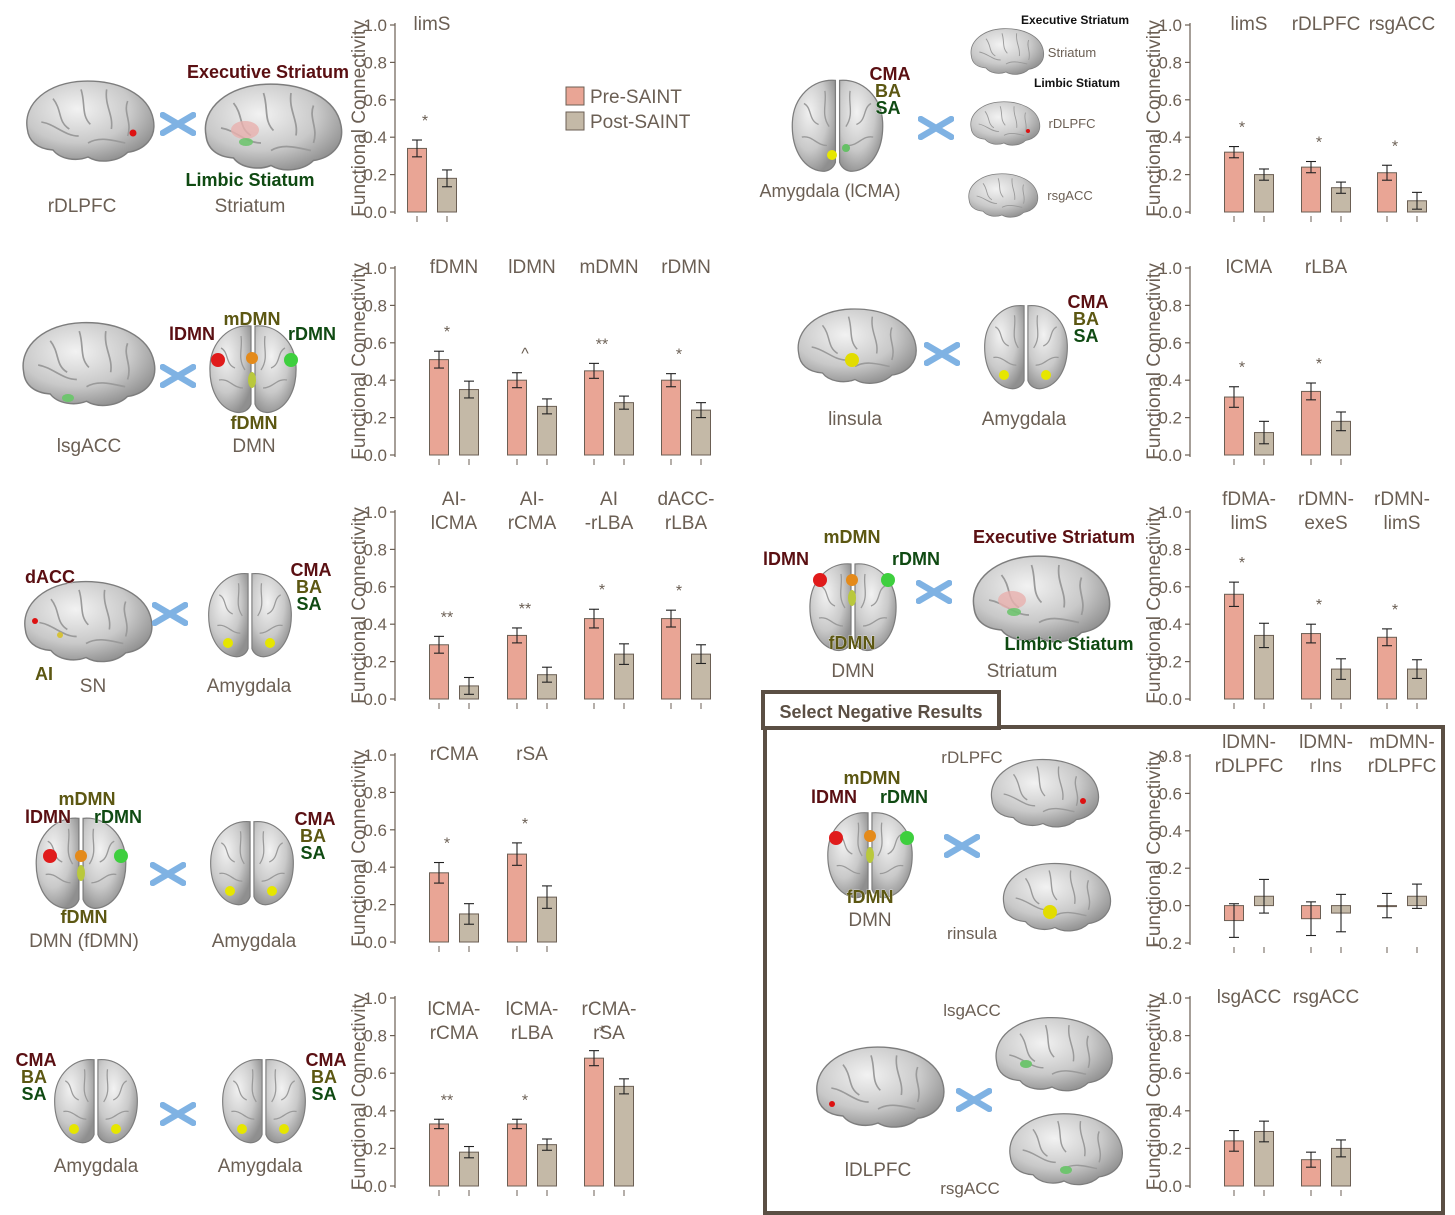 The width and height of the screenshot is (1455, 1215). I want to click on category-label: lDMN-, so click(1249, 742).